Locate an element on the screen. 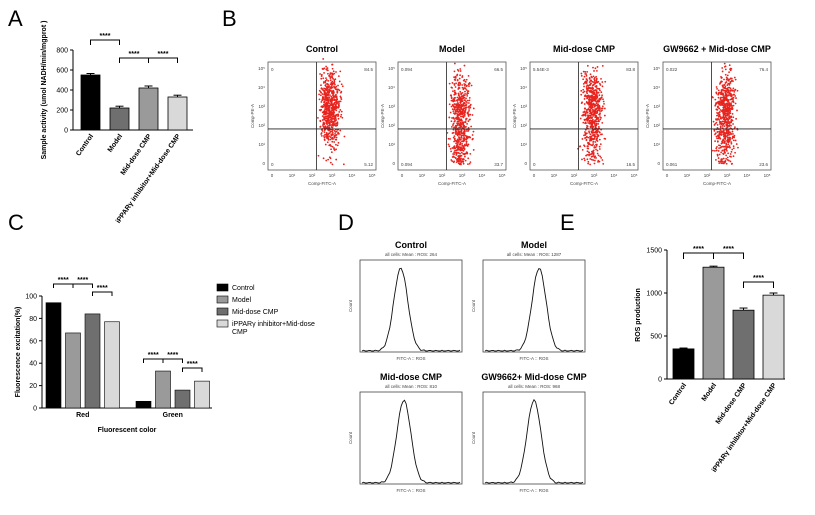  x-tick-label: 10¹ is located at coordinates (422, 175).